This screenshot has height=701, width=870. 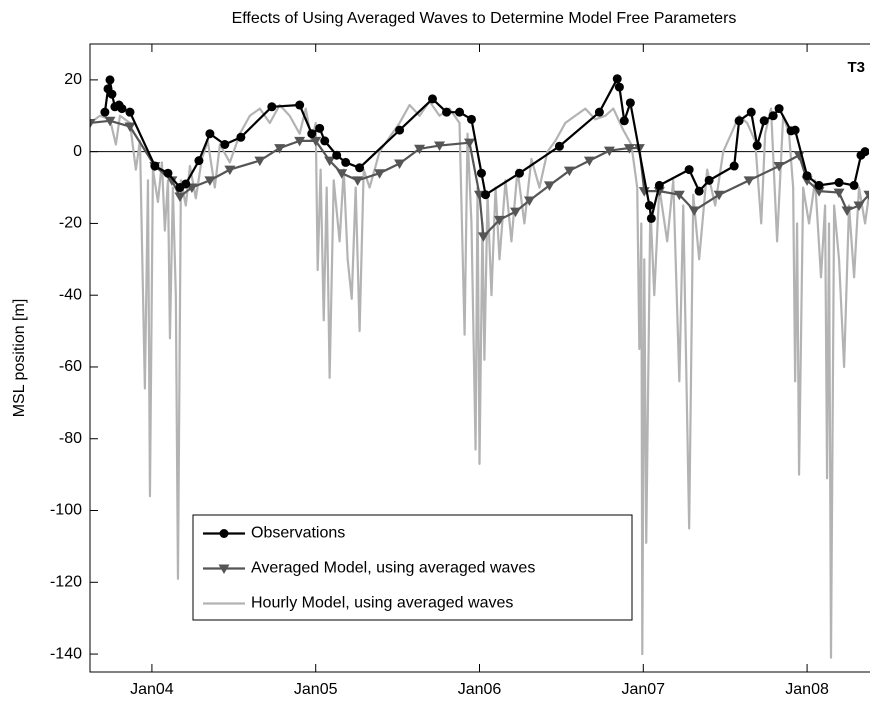 I want to click on annotation: T3, so click(x=856, y=67).